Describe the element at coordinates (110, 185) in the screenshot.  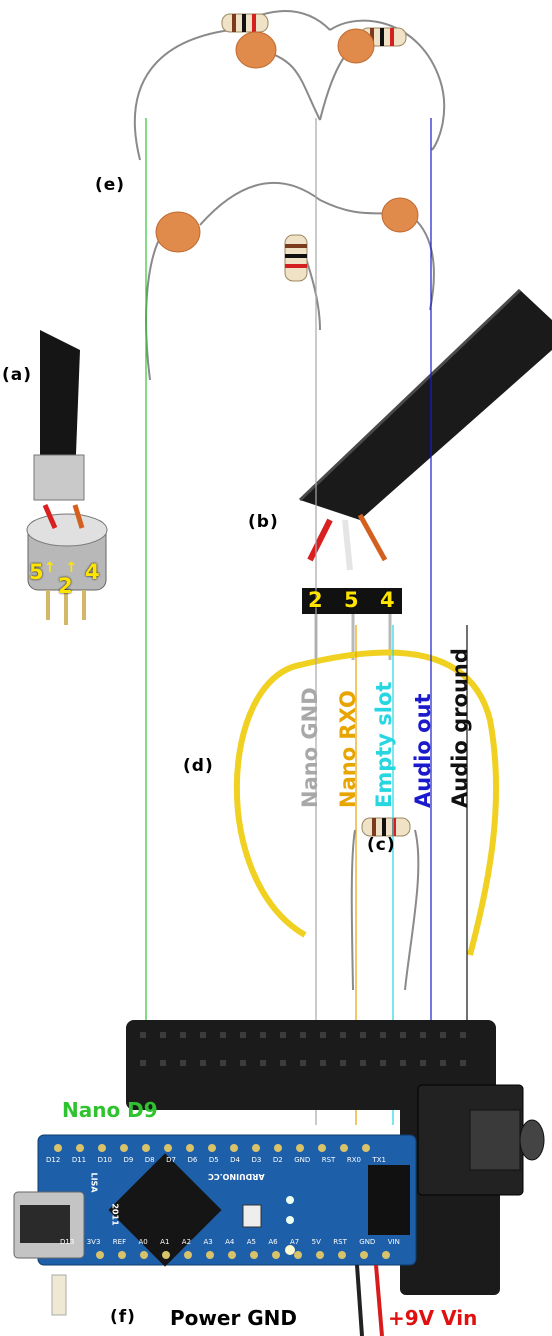
I see `label-e: (e)` at that location.